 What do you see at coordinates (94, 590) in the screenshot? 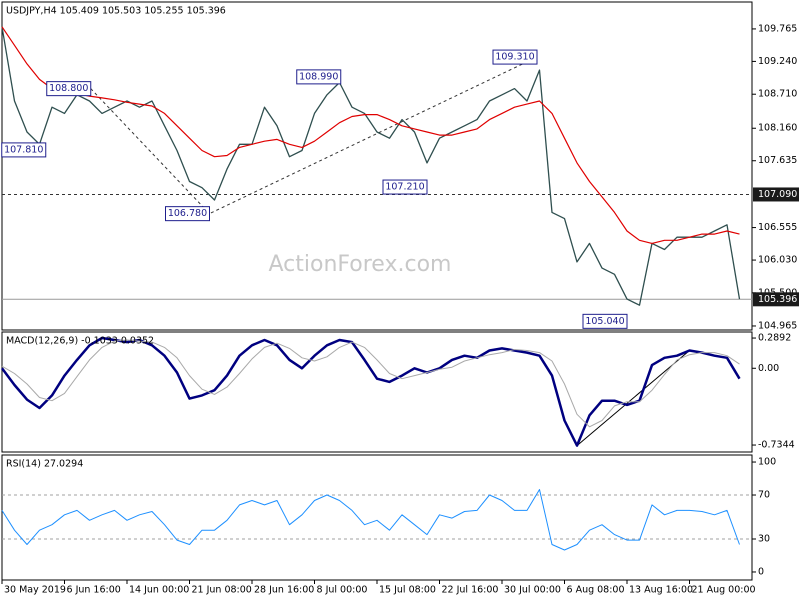
I see `x-tick-label: 6 Jun 16:00` at bounding box center [94, 590].